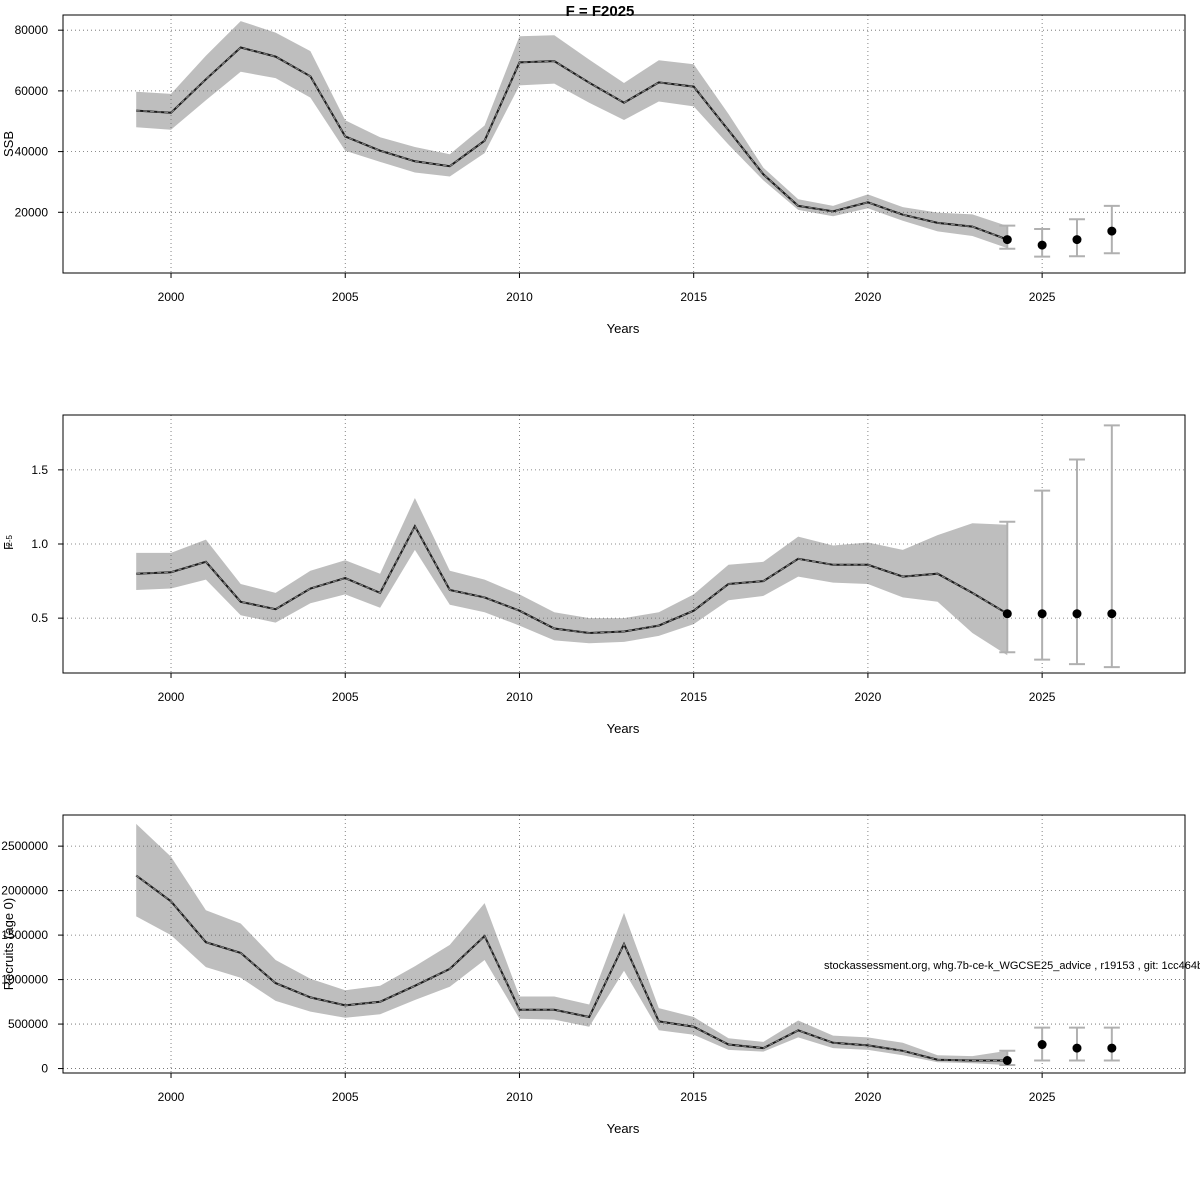 This screenshot has width=1200, height=1200. Describe the element at coordinates (28, 1024) in the screenshot. I see `y-tick-label: 500000` at that location.